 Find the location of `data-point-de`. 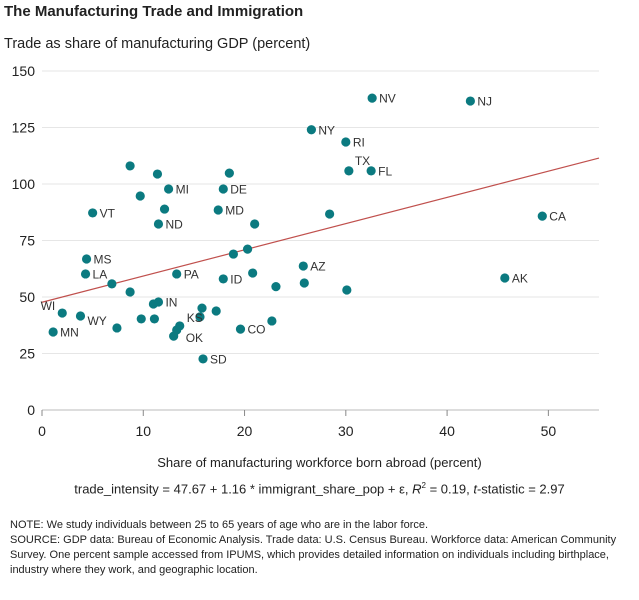

data-point-de is located at coordinates (223, 189).